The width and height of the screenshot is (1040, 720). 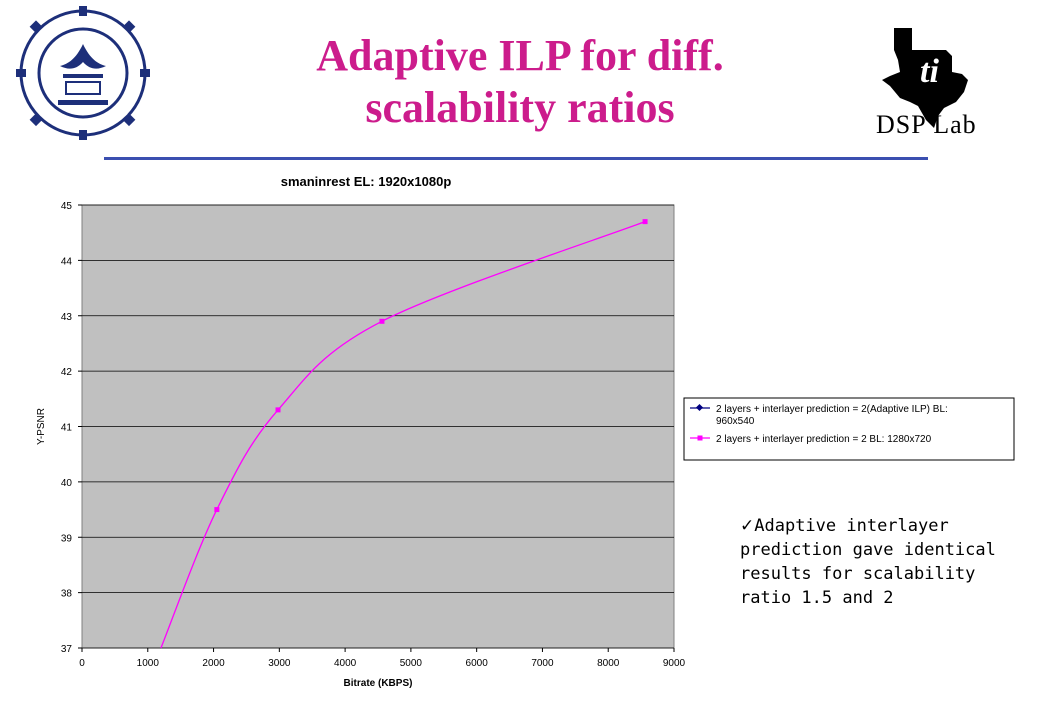 What do you see at coordinates (516, 158) in the screenshot?
I see `title-divider` at bounding box center [516, 158].